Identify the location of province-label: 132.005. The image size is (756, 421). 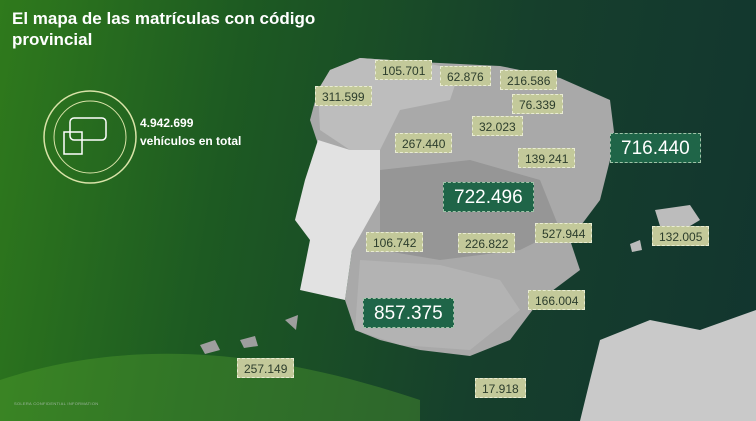
(681, 236).